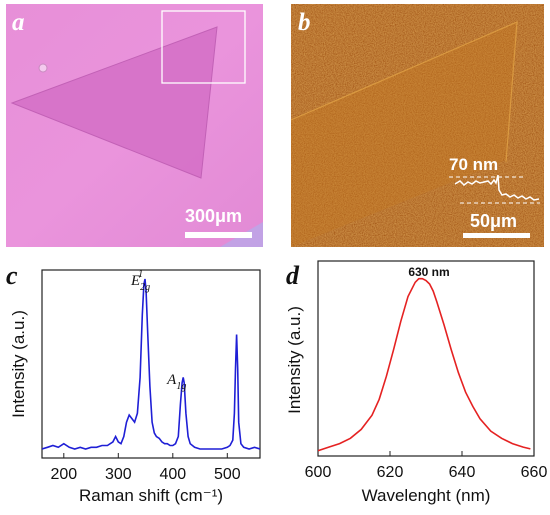  I want to click on x-tick-label: 660, so click(534, 472).